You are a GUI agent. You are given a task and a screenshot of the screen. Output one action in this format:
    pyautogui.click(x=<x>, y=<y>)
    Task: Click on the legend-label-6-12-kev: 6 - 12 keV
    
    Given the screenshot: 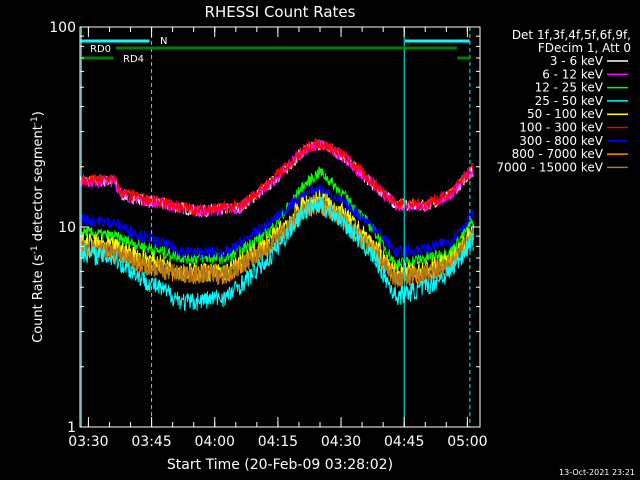 What is the action you would take?
    pyautogui.click(x=573, y=74)
    